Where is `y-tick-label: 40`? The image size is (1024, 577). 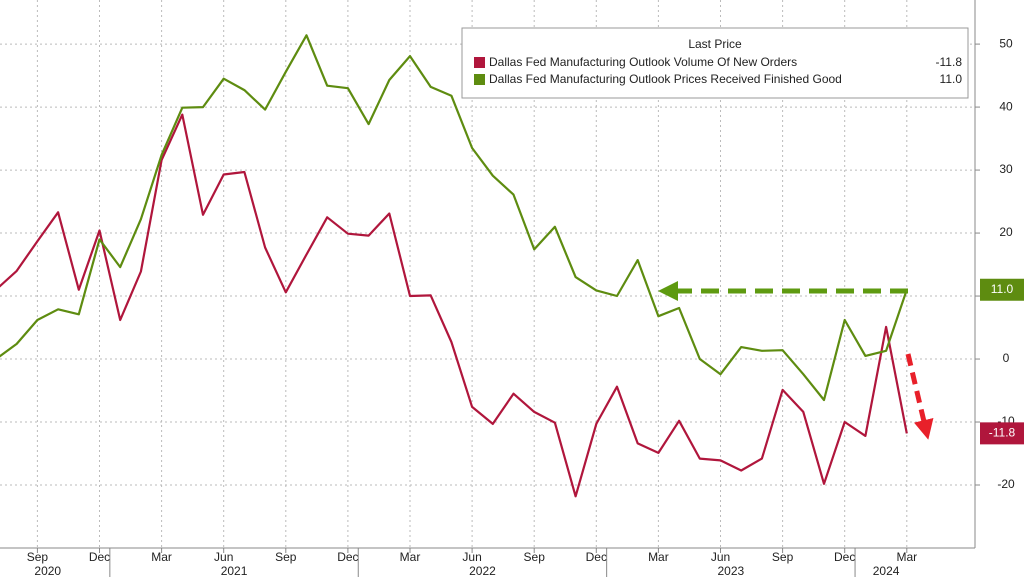
y-tick-label: 40 is located at coordinates (1006, 106).